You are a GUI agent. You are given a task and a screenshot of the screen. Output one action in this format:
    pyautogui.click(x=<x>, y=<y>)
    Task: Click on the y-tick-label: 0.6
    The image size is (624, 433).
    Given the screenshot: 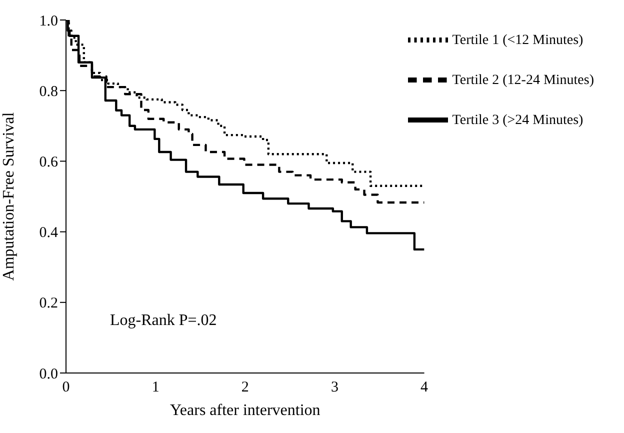 What is the action you would take?
    pyautogui.click(x=48, y=162)
    